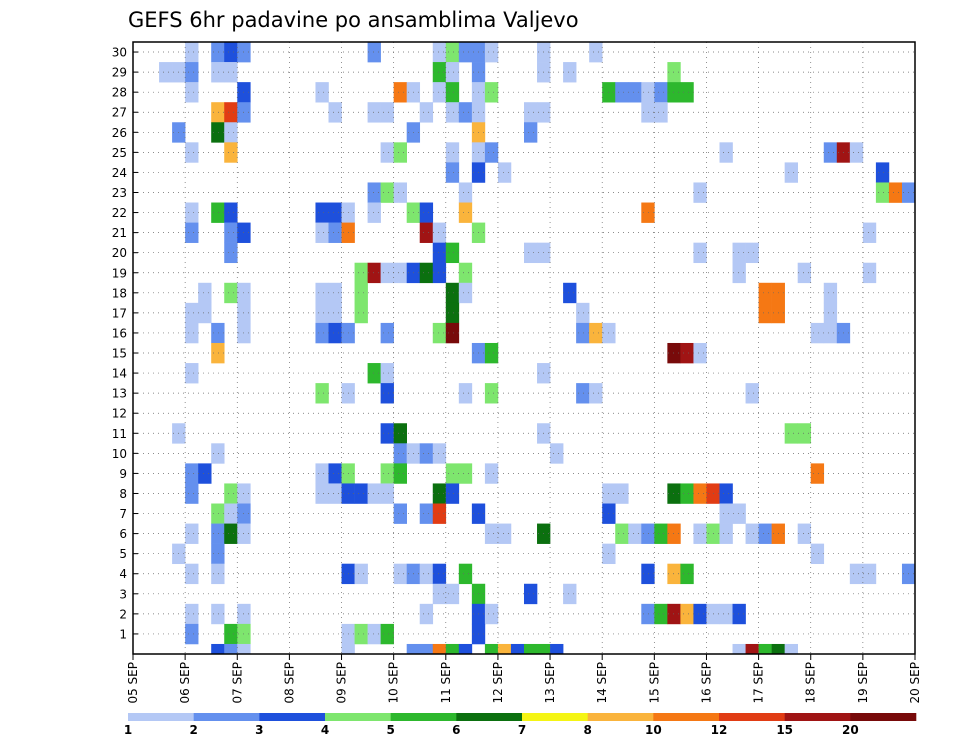 The image size is (960, 742). What do you see at coordinates (185, 683) in the screenshot?
I see `x-tick-label: 06 SEP` at bounding box center [185, 683].